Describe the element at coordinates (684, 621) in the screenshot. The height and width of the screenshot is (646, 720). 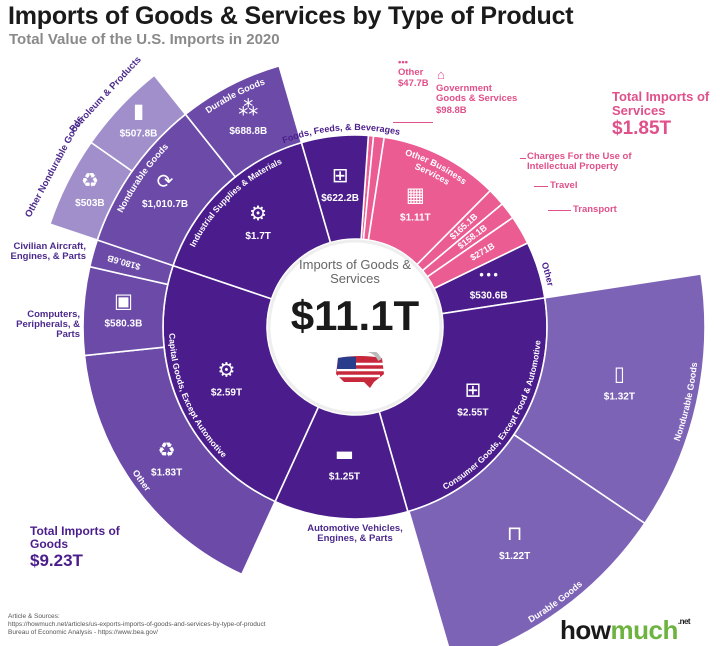
I see `logo-suffix: .net` at that location.